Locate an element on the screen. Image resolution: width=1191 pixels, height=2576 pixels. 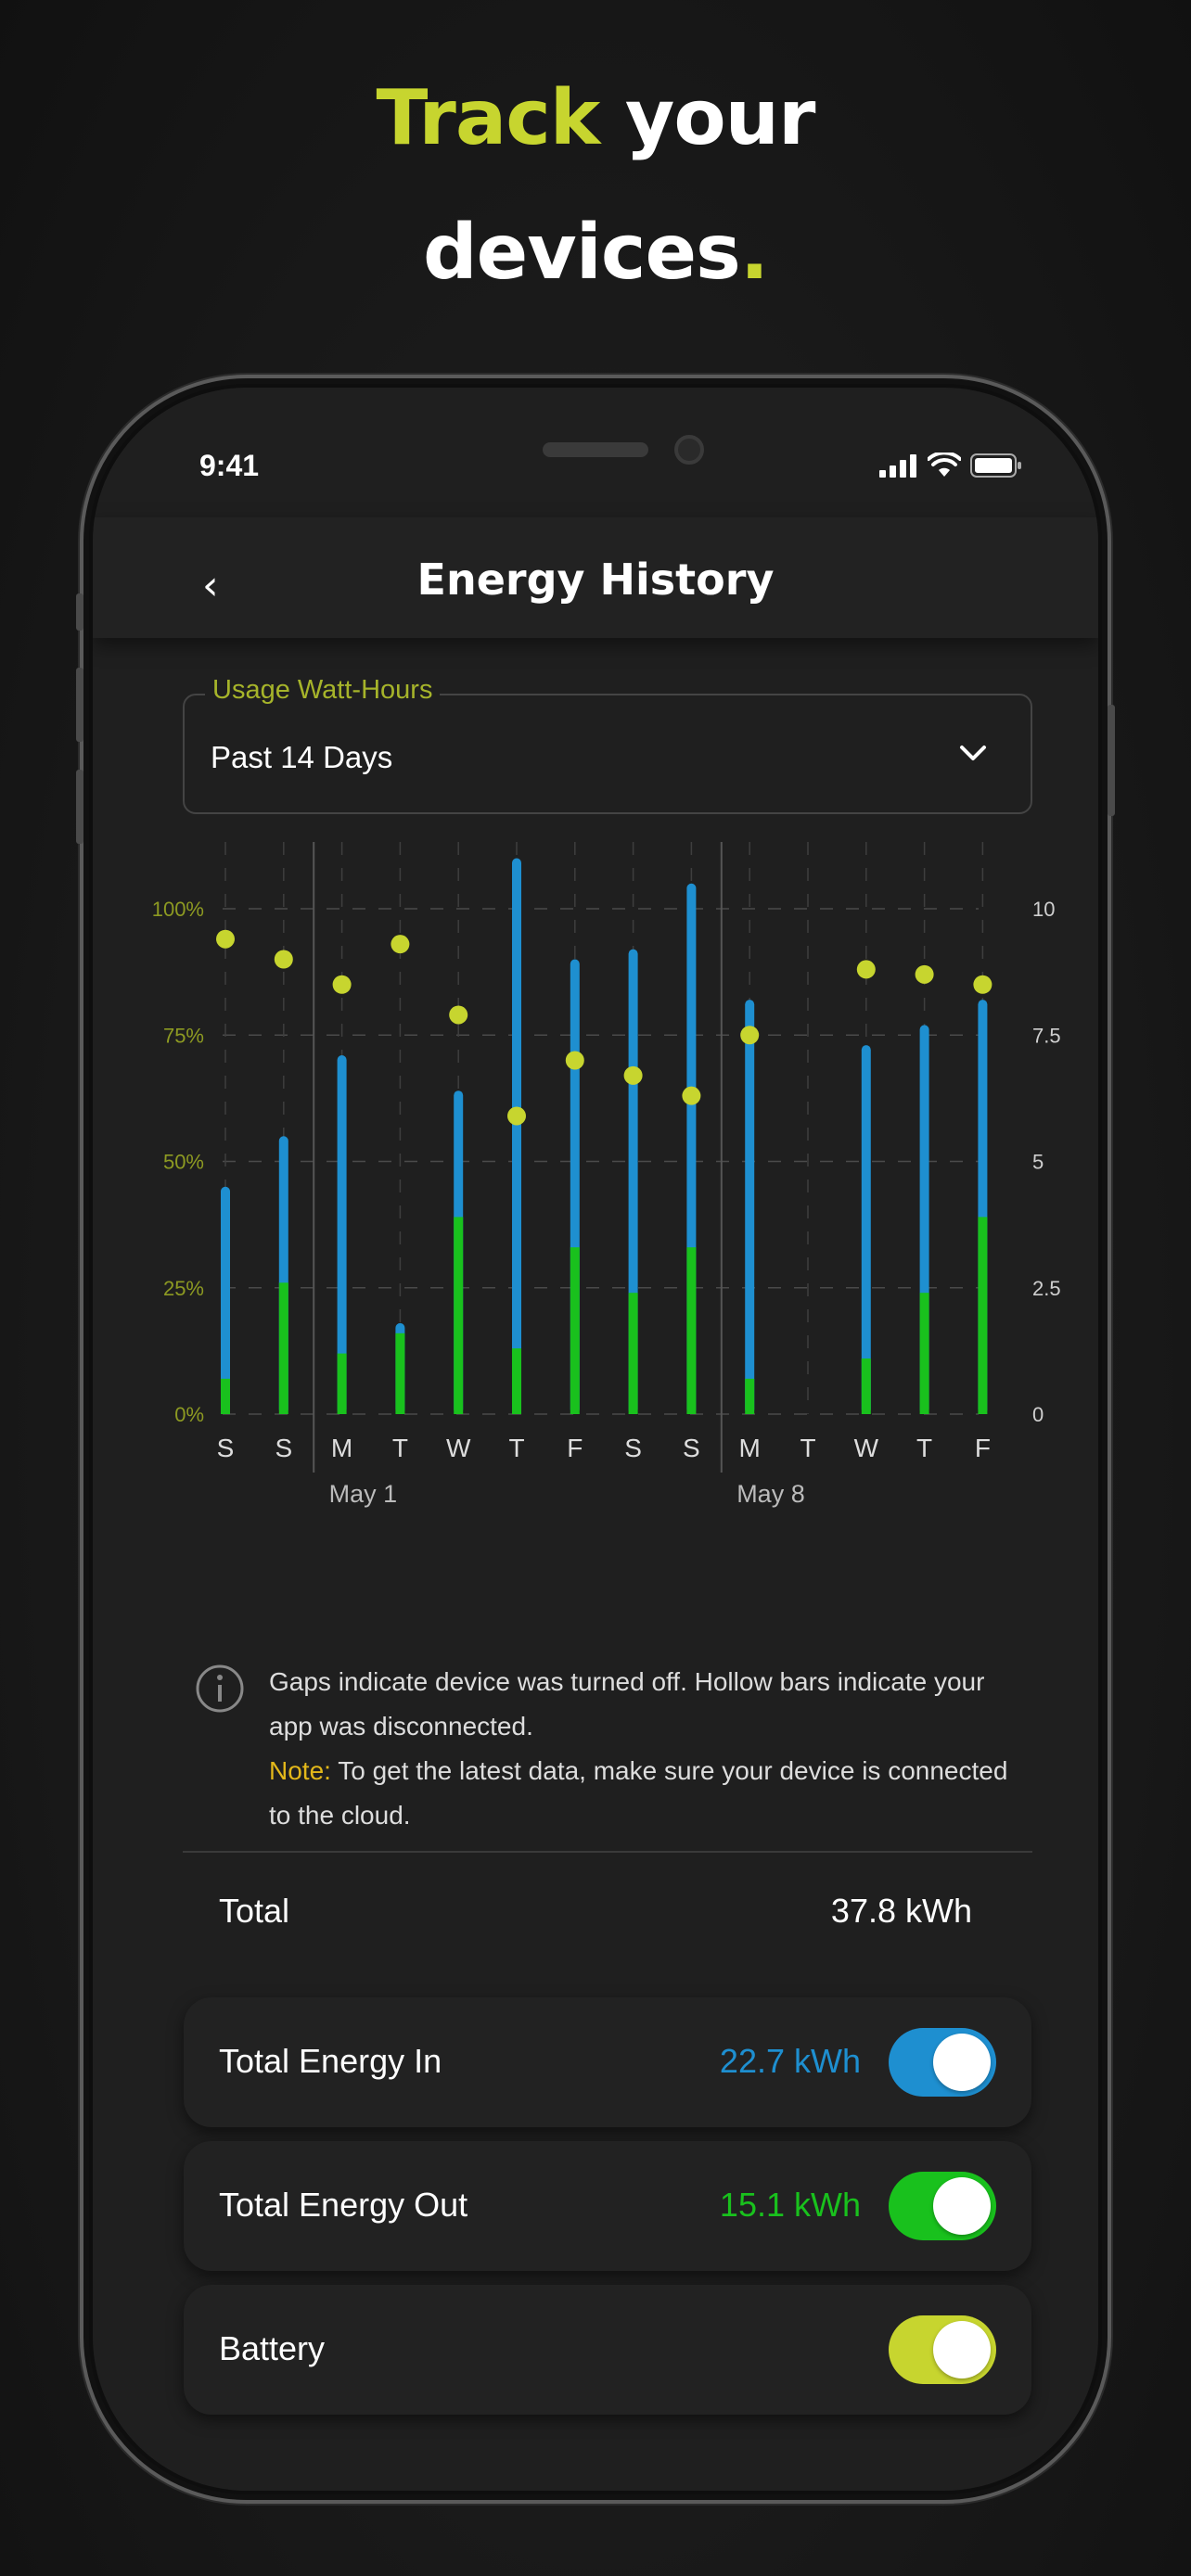
right-axis-label: 7.5 is located at coordinates (1047, 1035).